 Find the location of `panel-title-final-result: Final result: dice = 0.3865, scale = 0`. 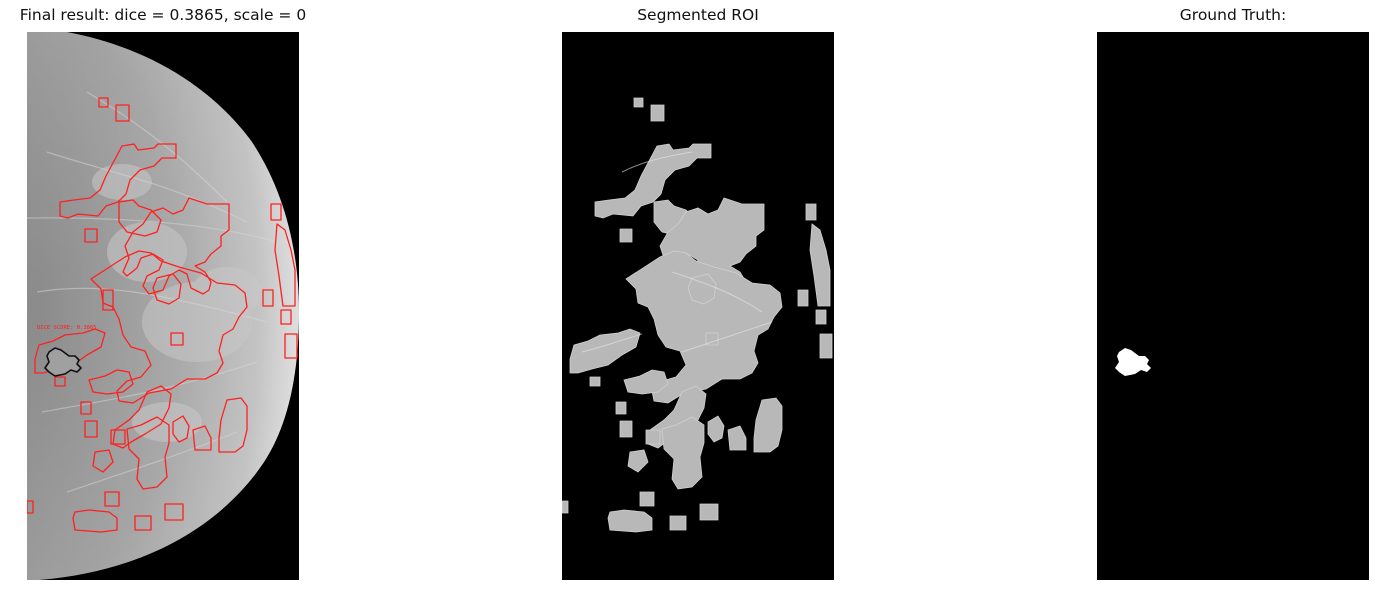

panel-title-final-result: Final result: dice = 0.3865, scale = 0 is located at coordinates (163, 15).